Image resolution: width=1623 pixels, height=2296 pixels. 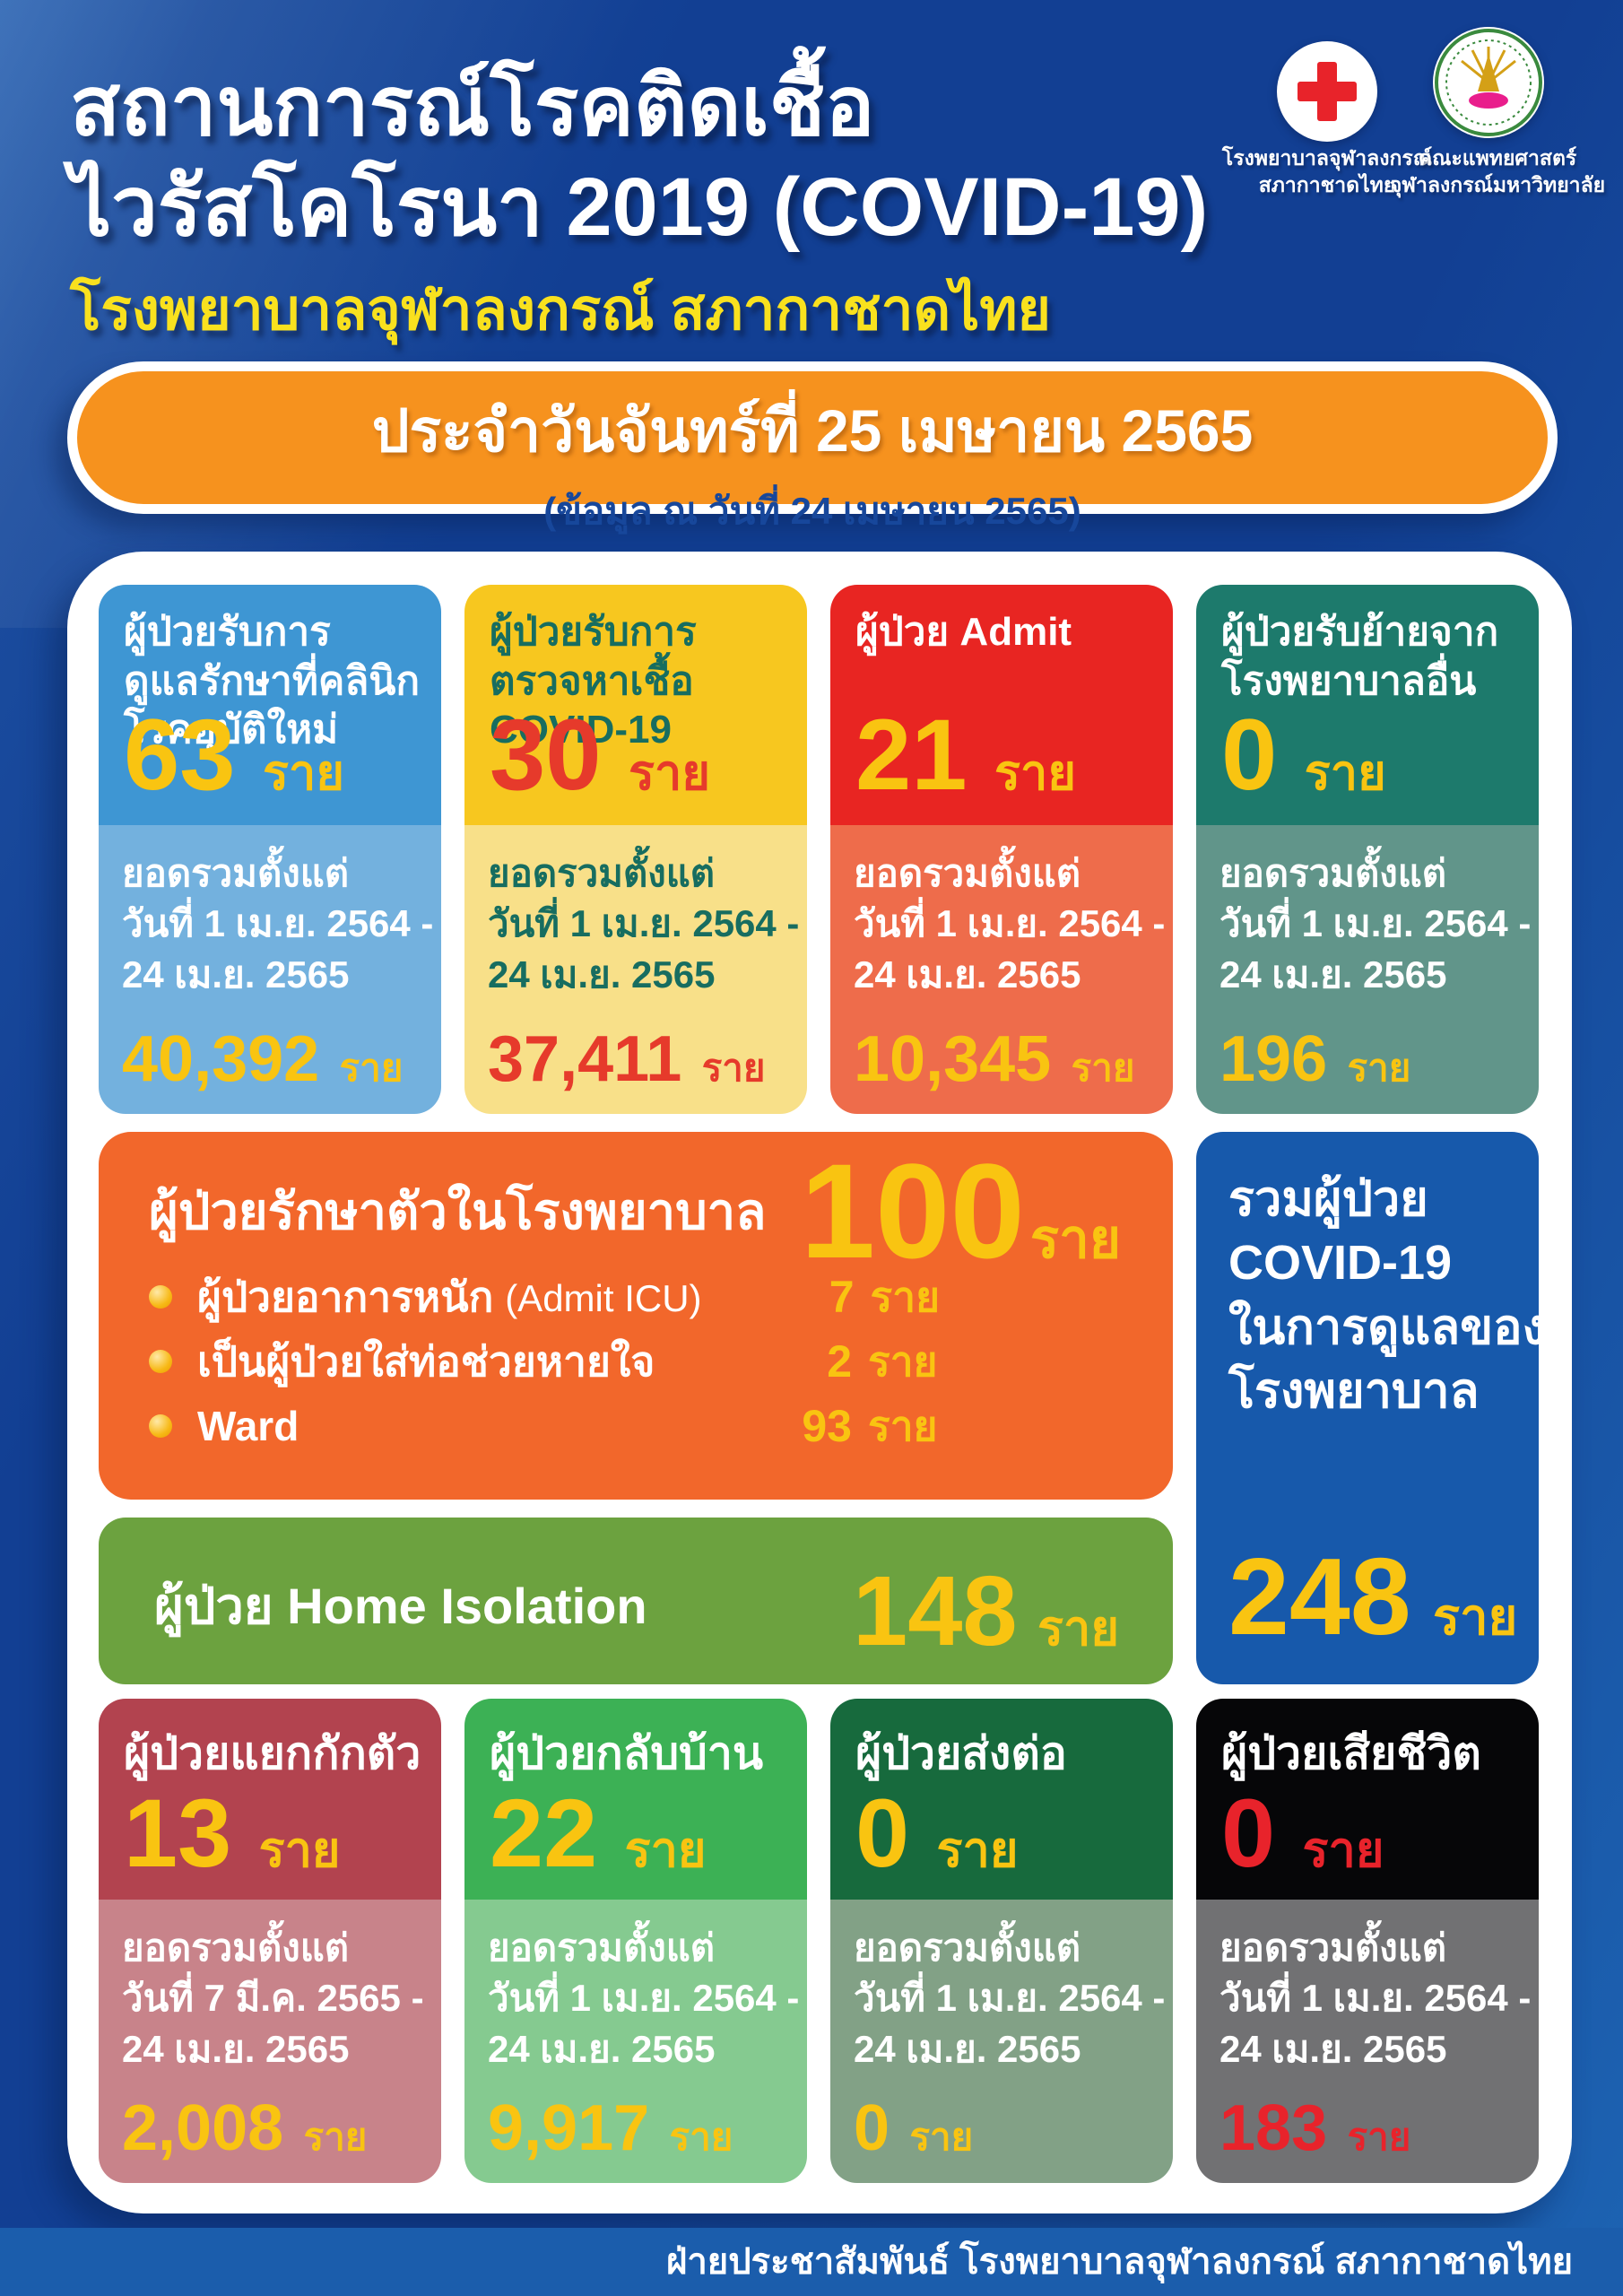 I want to click on total-count: 37,411 ราย, so click(x=626, y=1060).